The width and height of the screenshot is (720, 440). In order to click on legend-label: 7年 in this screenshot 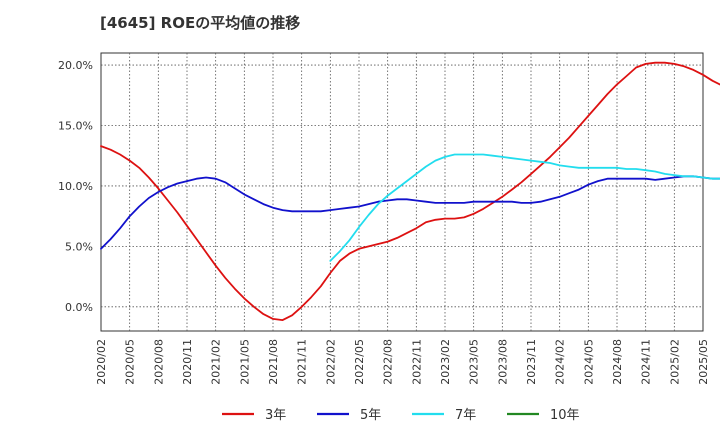, I will do `click(465, 415)`.